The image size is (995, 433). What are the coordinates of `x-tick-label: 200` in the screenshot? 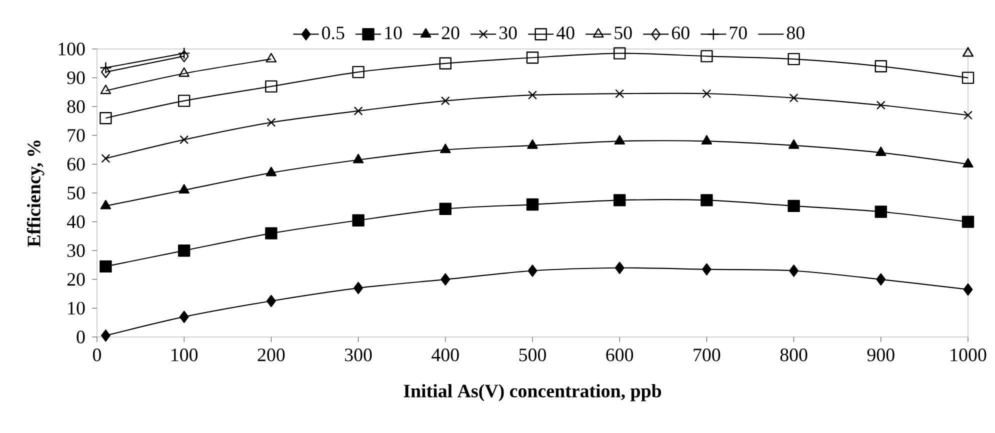 It's located at (271, 355).